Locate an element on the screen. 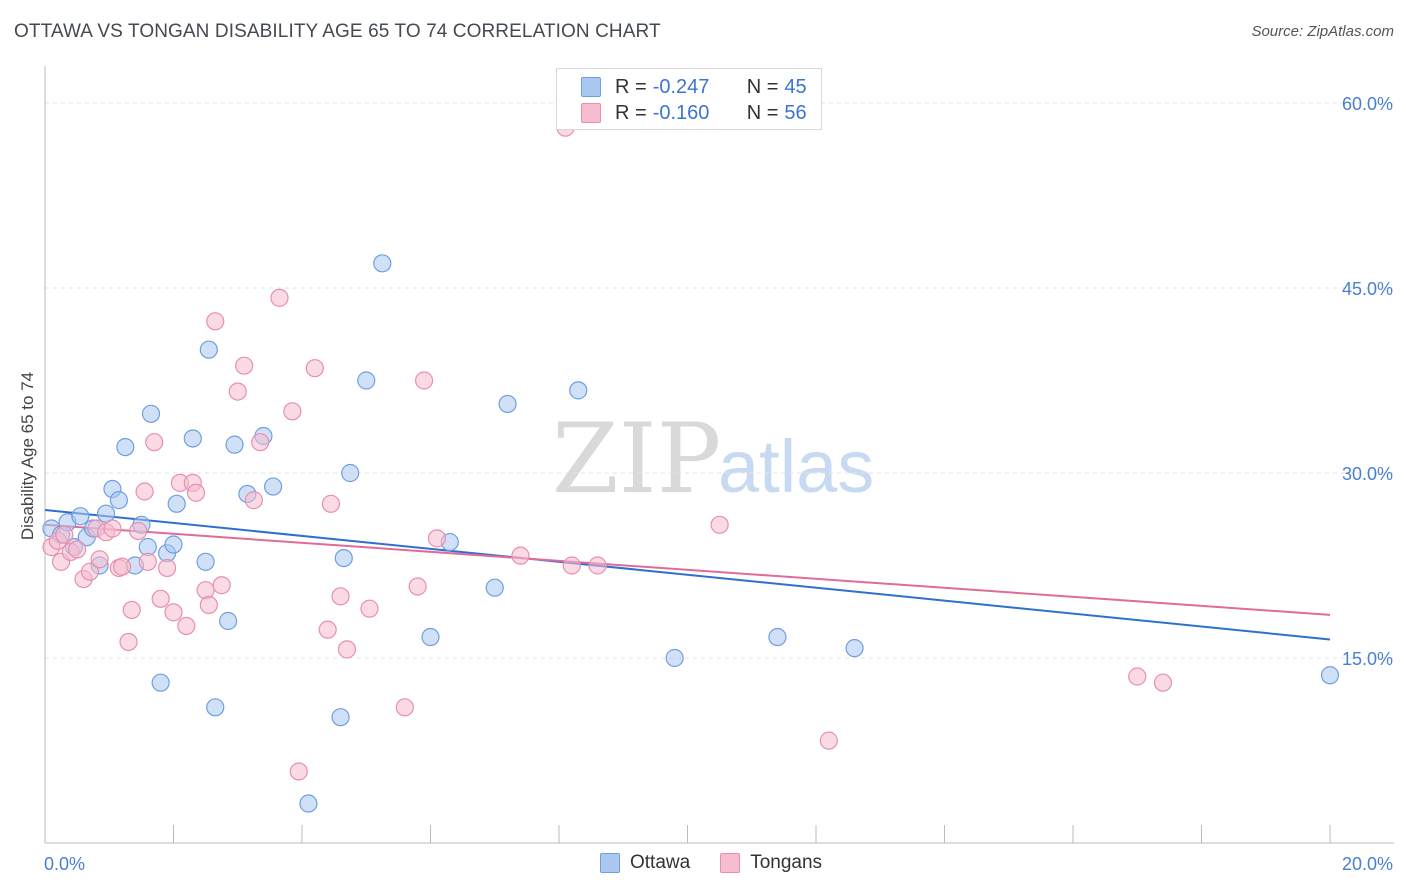  x-tick-label: 20.0% is located at coordinates (1367, 864).